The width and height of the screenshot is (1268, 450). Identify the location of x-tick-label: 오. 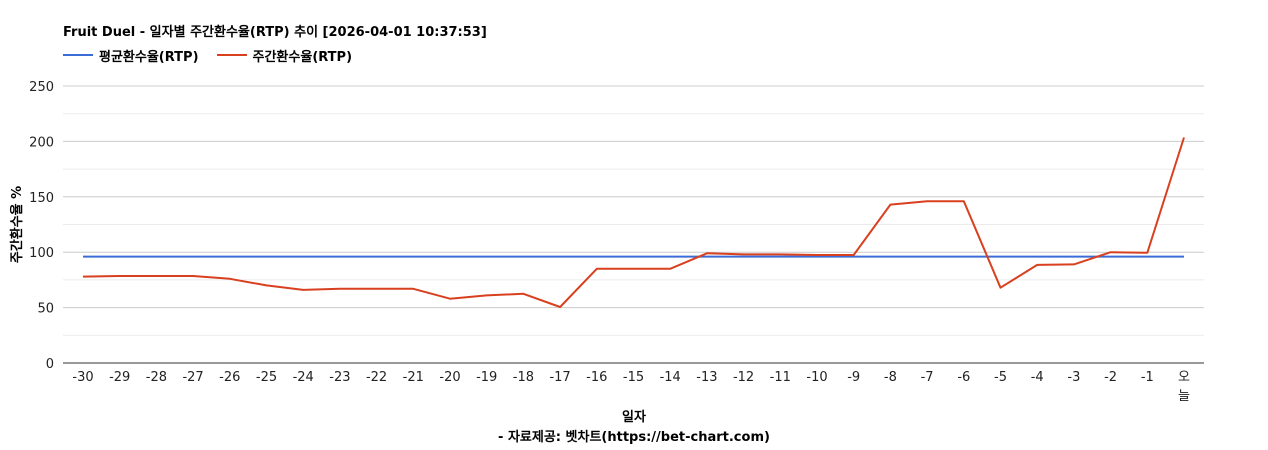
(1184, 377).